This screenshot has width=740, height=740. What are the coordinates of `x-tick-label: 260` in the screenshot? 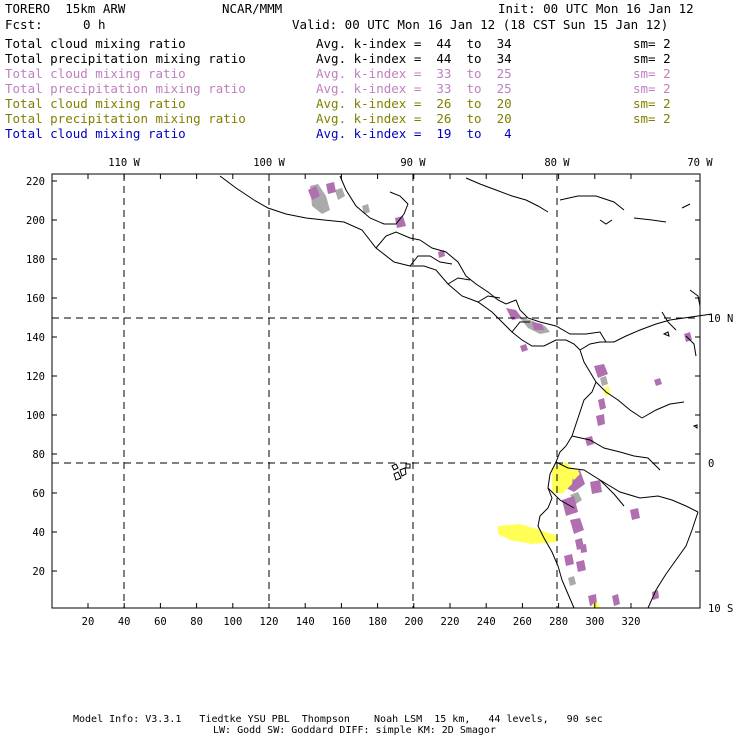 It's located at (522, 622).